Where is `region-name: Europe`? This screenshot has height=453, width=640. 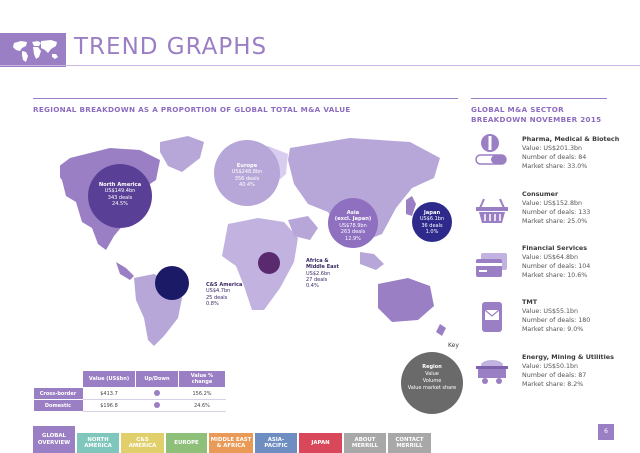 region-name: Europe is located at coordinates (247, 166).